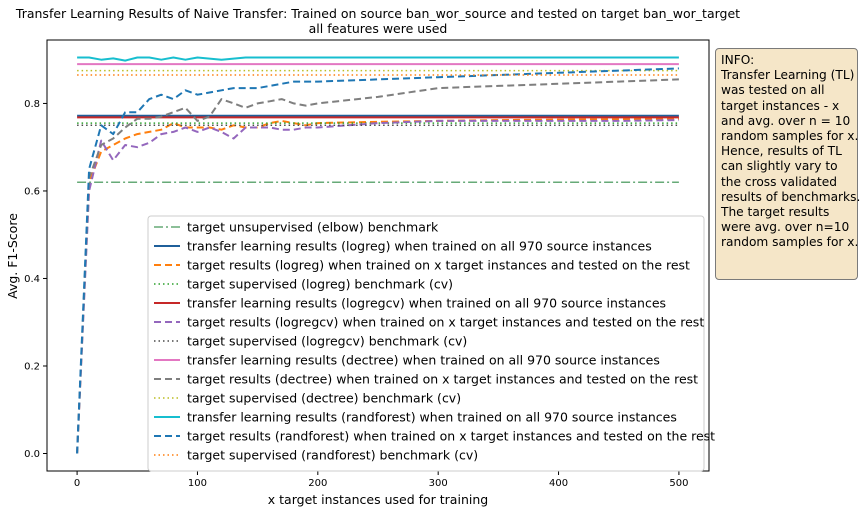  I want to click on x-axis-label: x target instances used for training, so click(378, 499).